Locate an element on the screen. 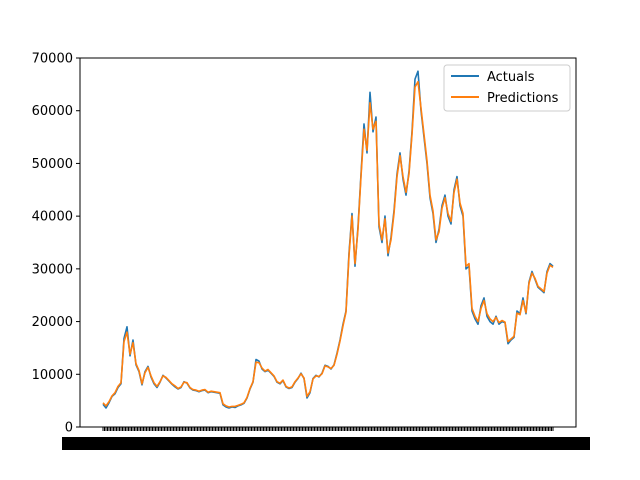  x-axis is located at coordinates (326, 438).